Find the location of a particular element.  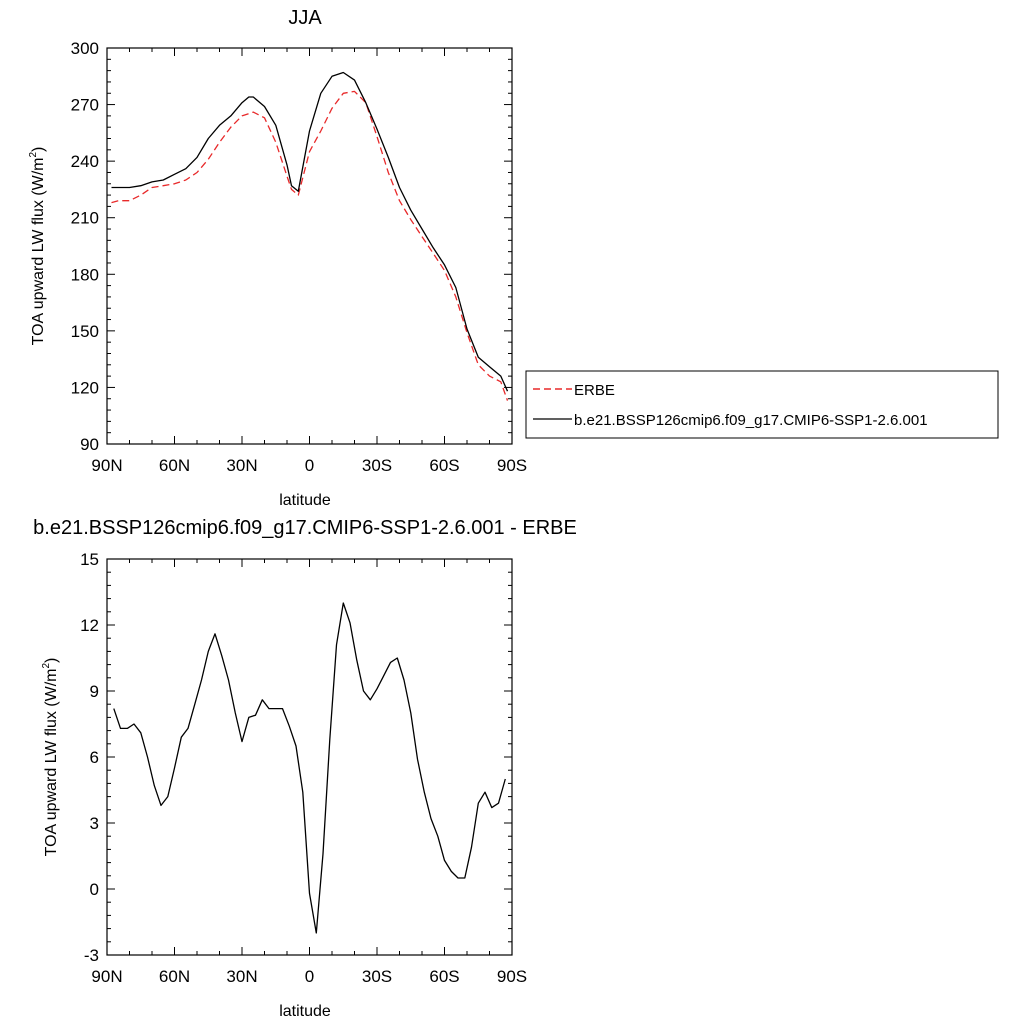

bottom-x-tick-label: 30N is located at coordinates (241, 976).